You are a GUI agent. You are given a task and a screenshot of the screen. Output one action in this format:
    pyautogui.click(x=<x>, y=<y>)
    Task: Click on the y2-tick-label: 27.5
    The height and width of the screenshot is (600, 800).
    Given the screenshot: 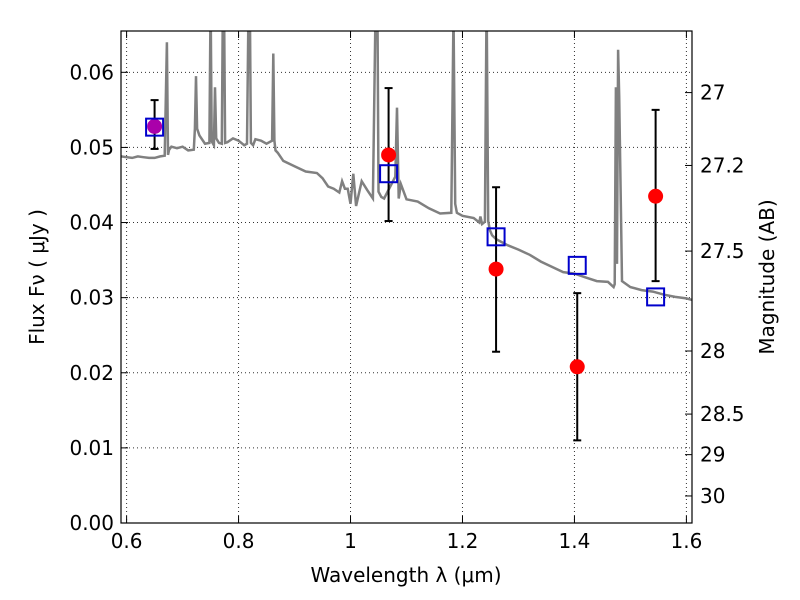 What is the action you would take?
    pyautogui.click(x=722, y=251)
    